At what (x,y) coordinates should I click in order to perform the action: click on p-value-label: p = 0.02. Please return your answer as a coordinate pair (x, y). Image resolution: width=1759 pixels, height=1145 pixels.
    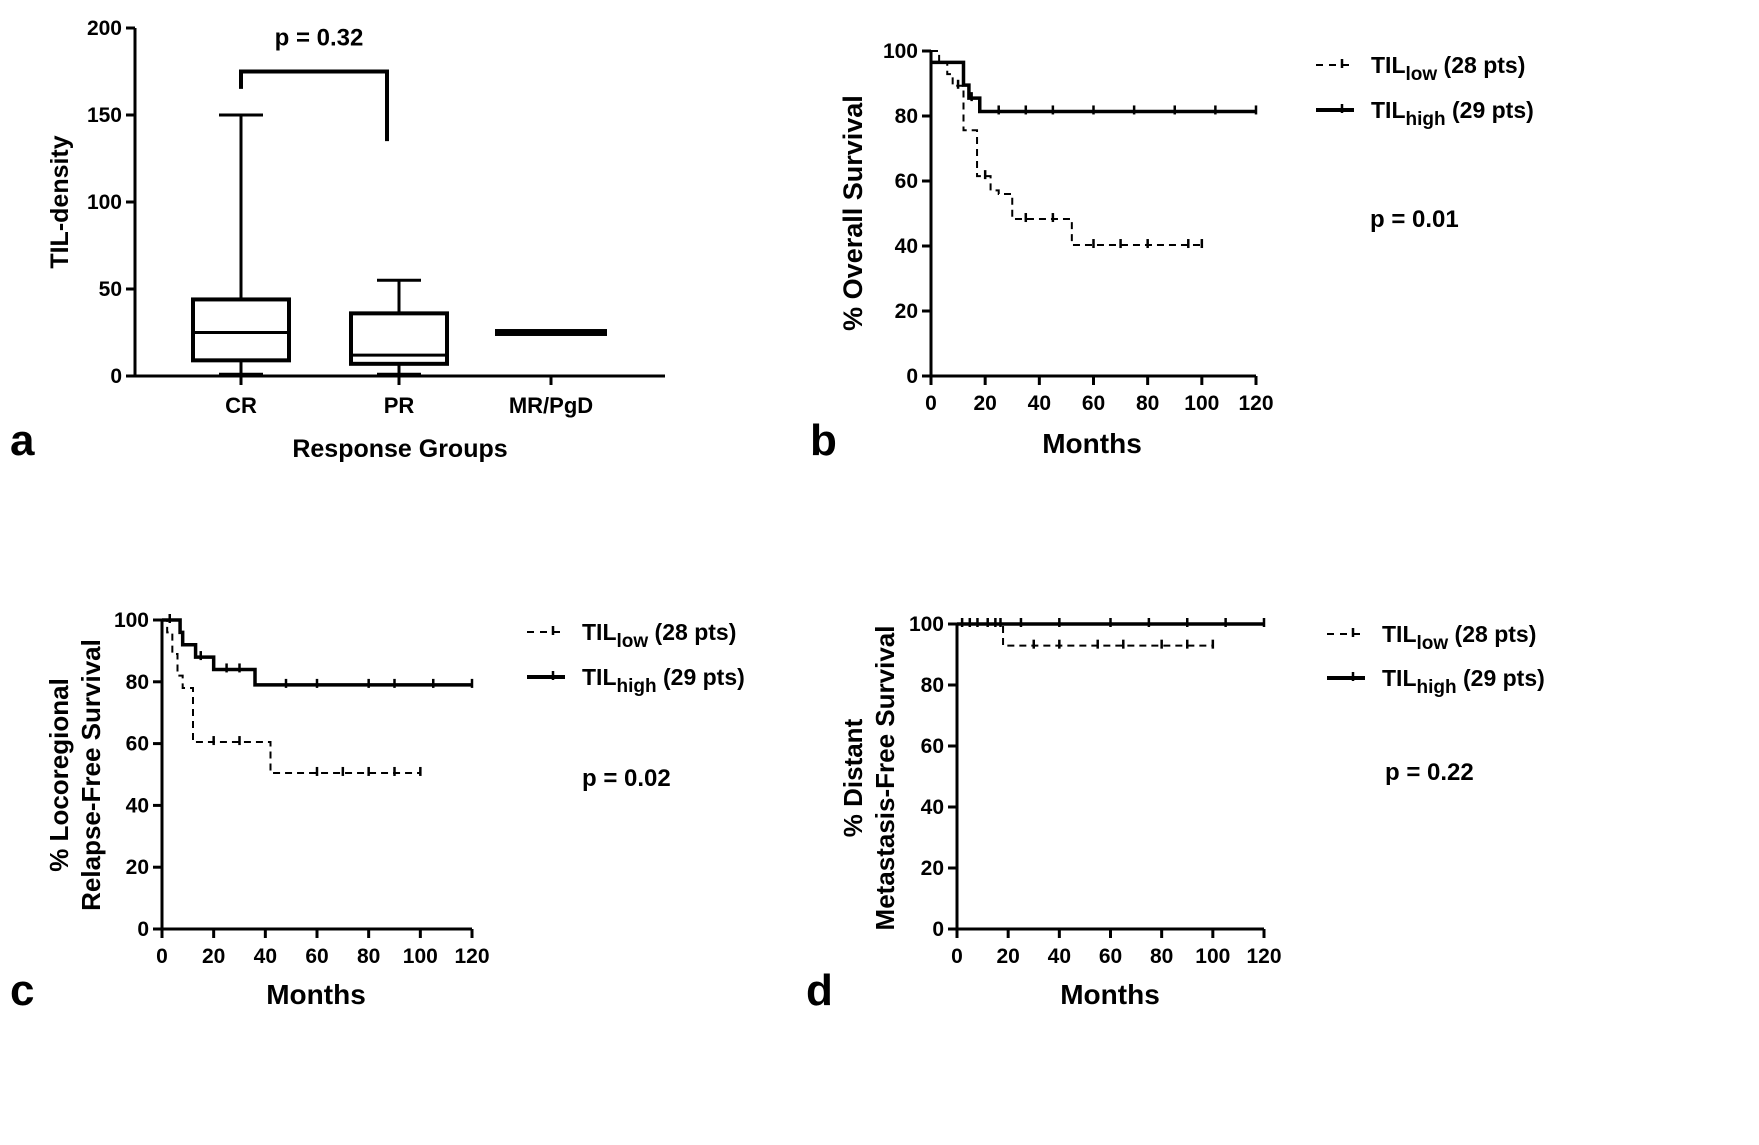
    Looking at the image, I should click on (626, 778).